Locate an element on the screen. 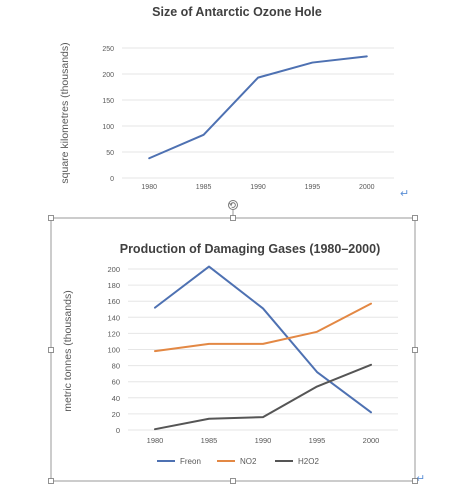 The width and height of the screenshot is (474, 489). ozone-chart-title: Size of Antarctic Ozone Hole is located at coordinates (237, 12).